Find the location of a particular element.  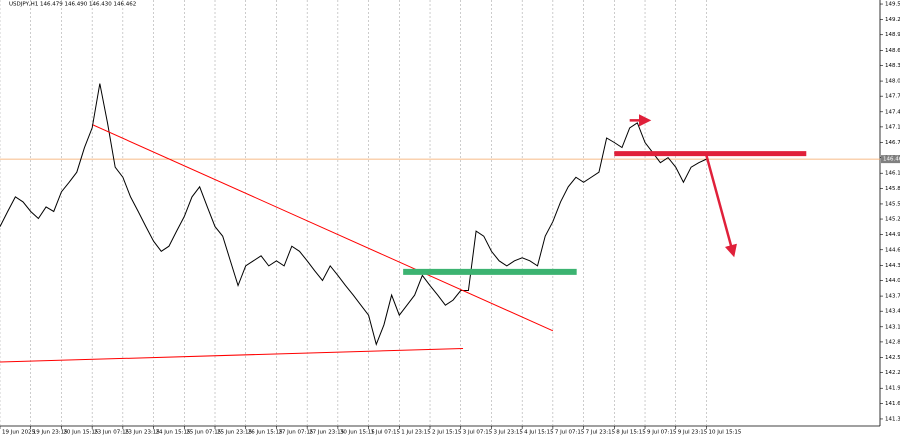

y-tick-label: 149.54 is located at coordinates (892, 5).